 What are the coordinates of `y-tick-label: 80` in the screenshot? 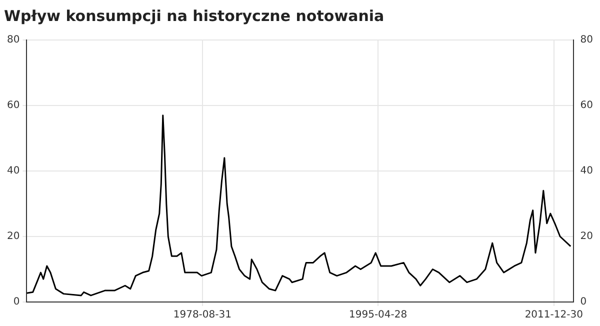 It's located at (13, 40).